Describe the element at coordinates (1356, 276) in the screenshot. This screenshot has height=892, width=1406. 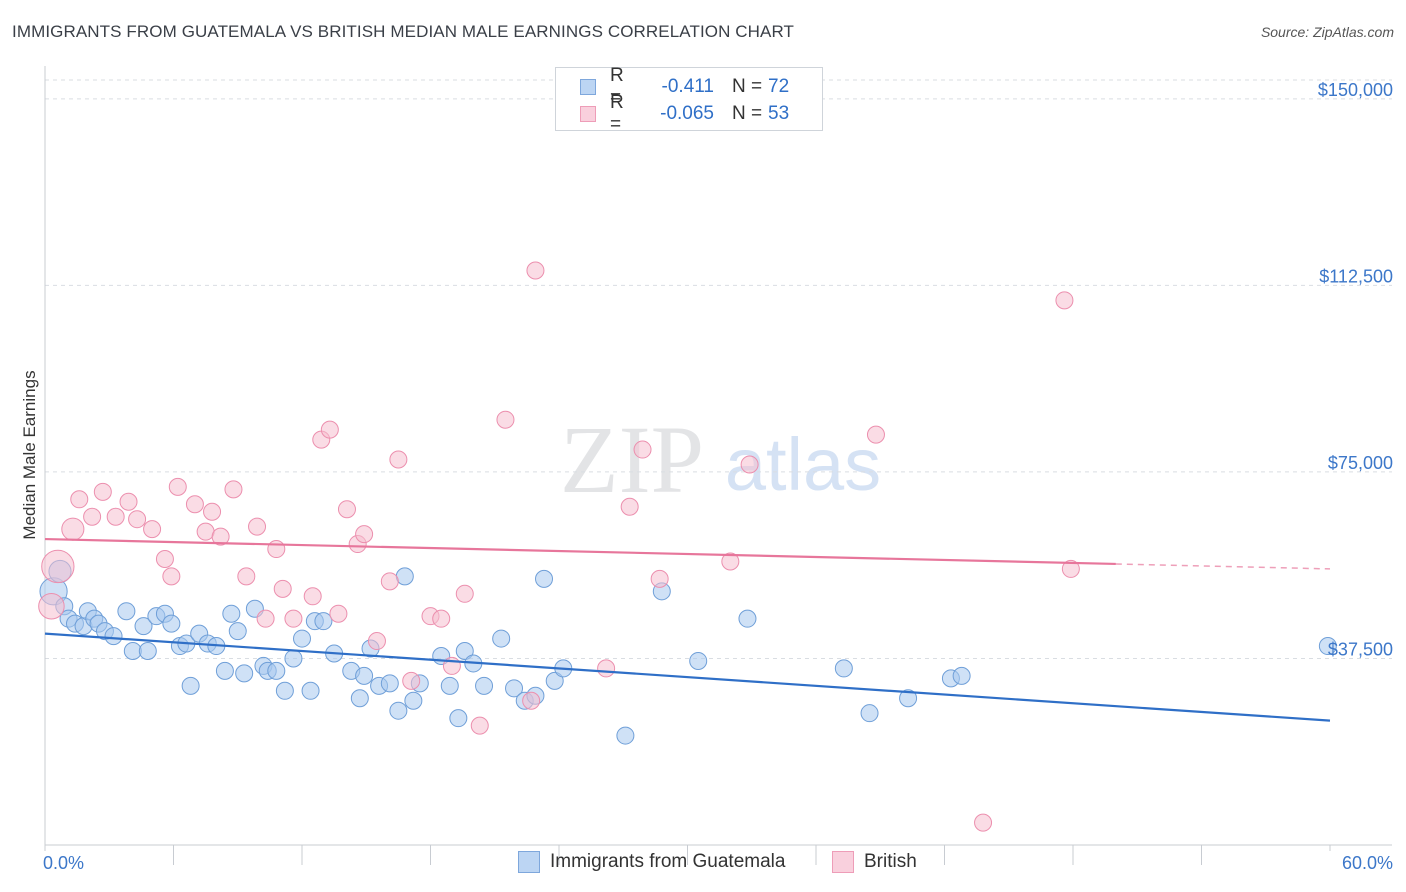
I see `y-tick-label: $112,500` at that location.